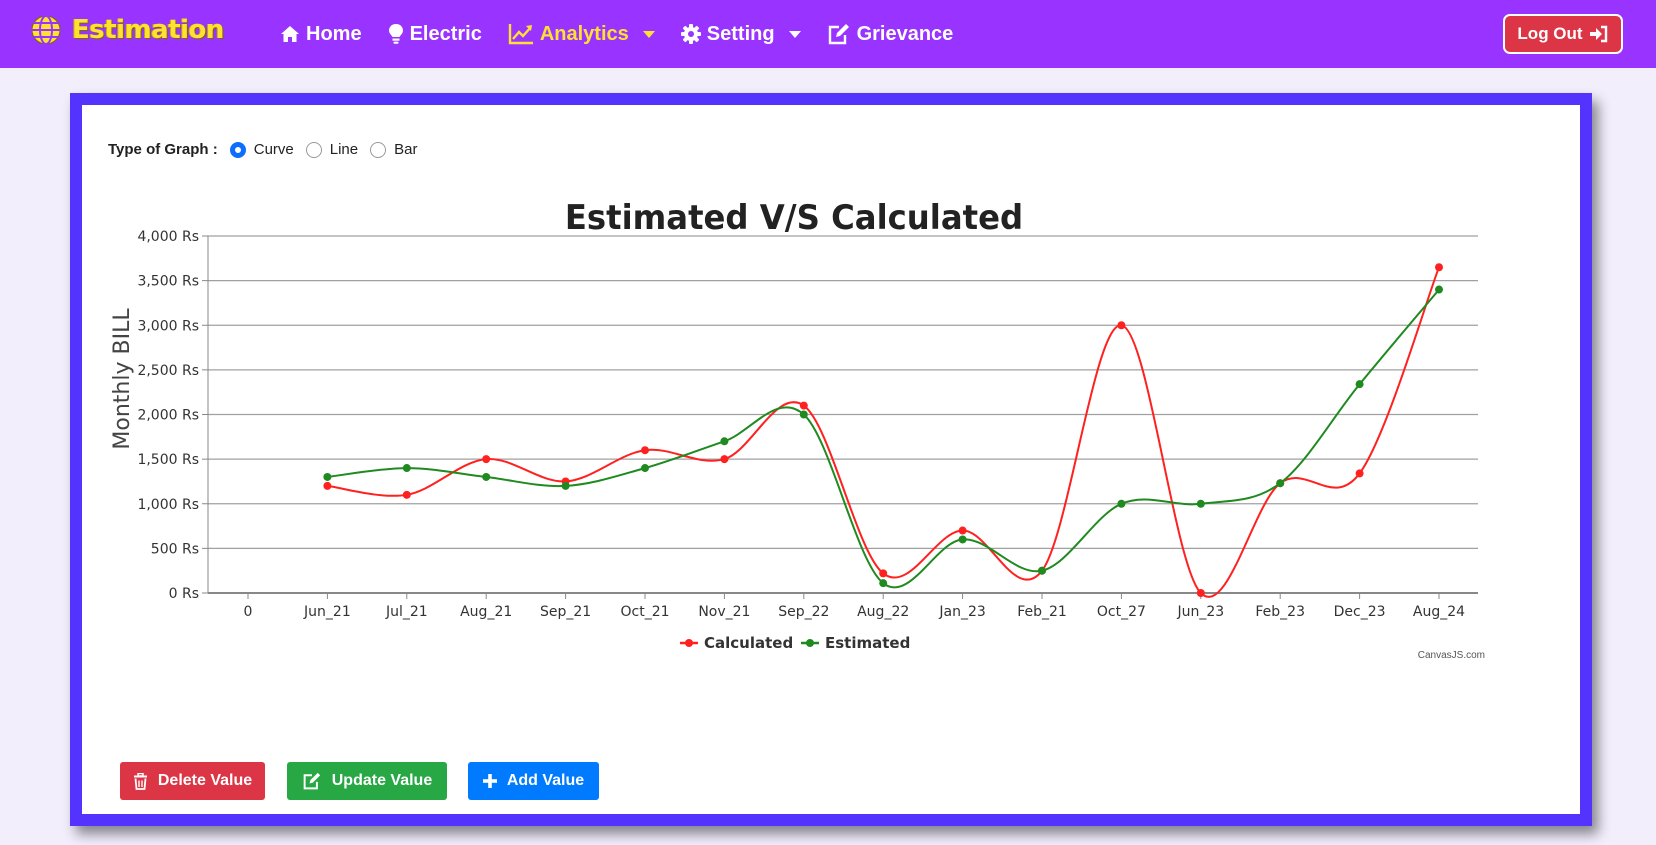 The image size is (1656, 845). What do you see at coordinates (795, 643) in the screenshot?
I see `chart-legend: Calculated Estimated` at bounding box center [795, 643].